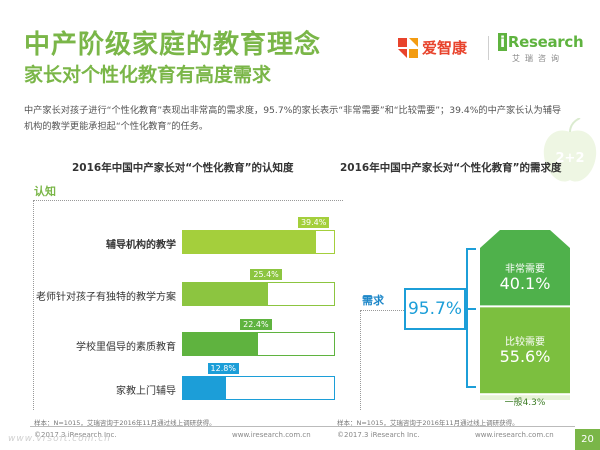 The image size is (600, 450). I want to click on bar-category-label: 学校里倡导的素质教育, so click(126, 347).